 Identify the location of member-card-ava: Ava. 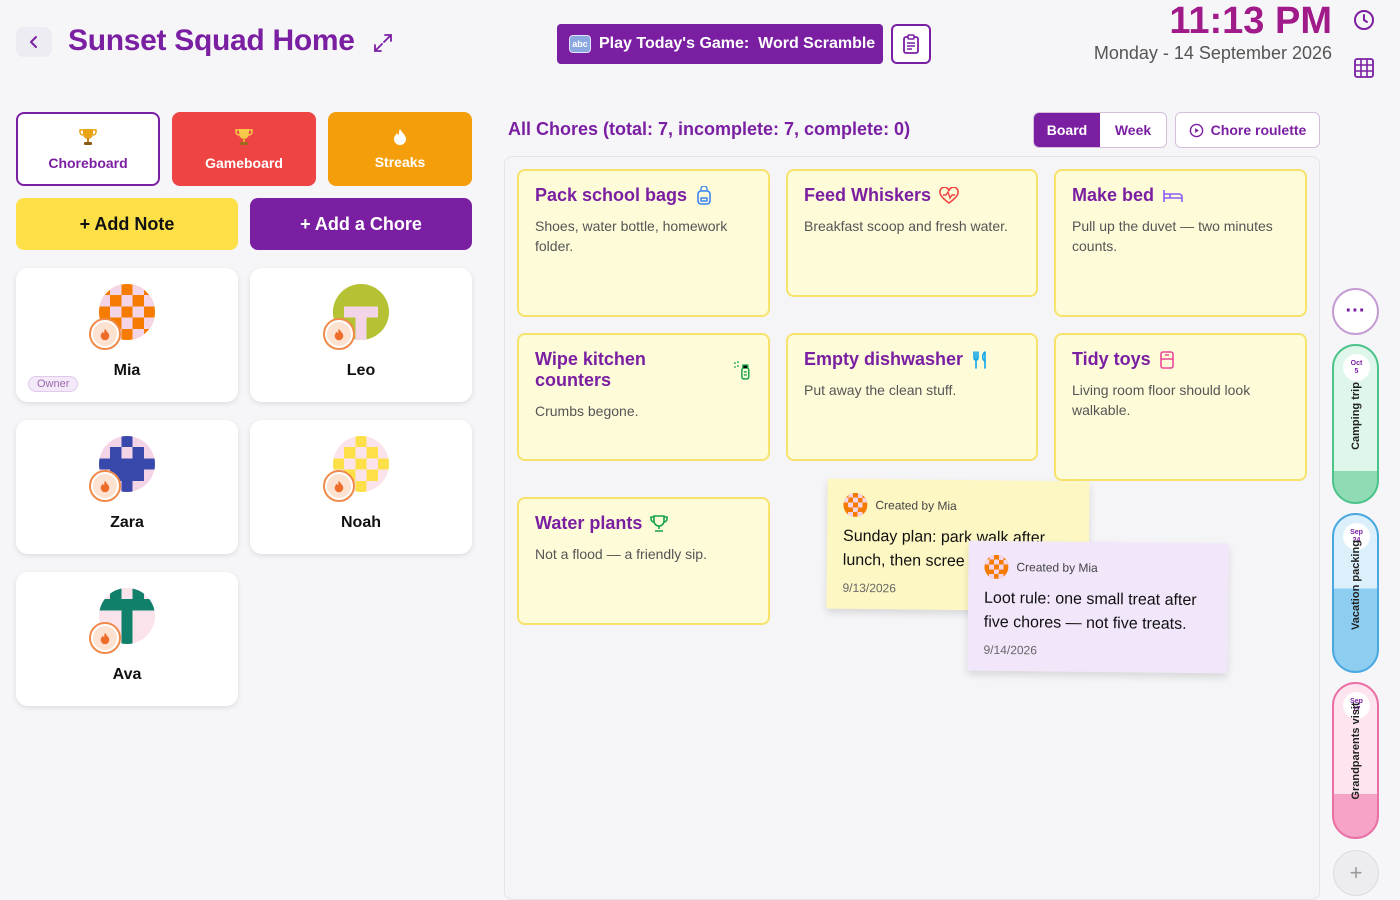
(127, 639).